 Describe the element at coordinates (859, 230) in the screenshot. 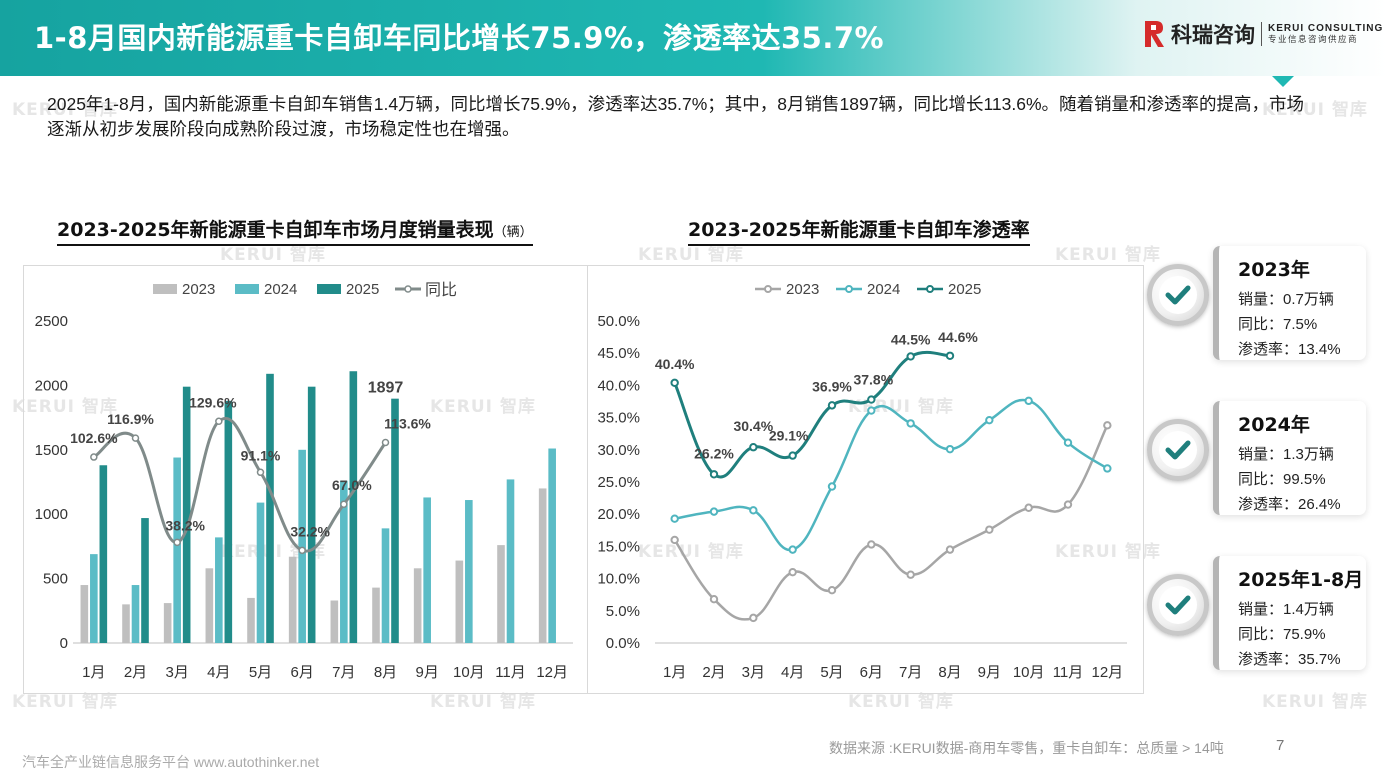

I see `line-chart-title: 2023-2025年新能源重卡自卸车渗透率` at that location.